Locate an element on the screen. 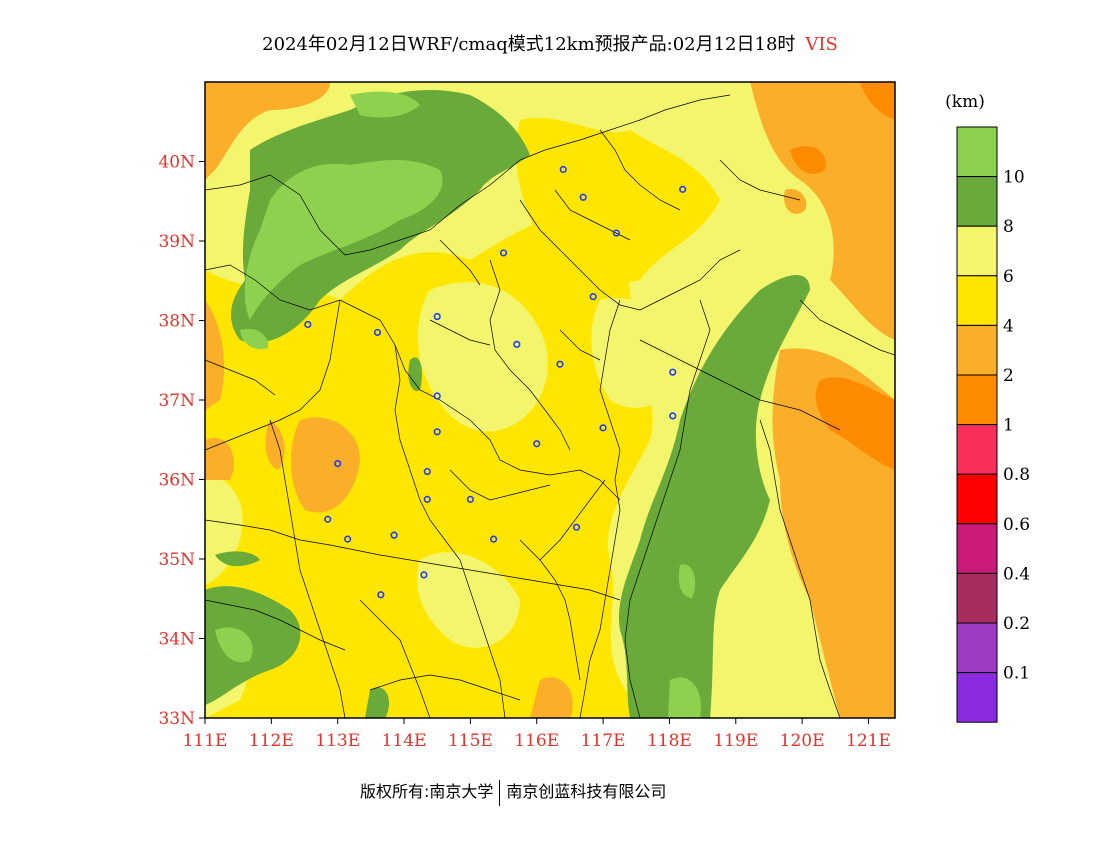  lon-label: 112E is located at coordinates (271, 741).